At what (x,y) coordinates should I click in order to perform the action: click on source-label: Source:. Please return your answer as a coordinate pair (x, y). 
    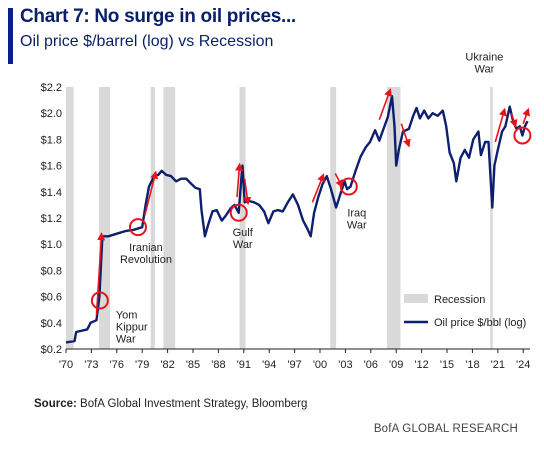
    Looking at the image, I should click on (55, 404).